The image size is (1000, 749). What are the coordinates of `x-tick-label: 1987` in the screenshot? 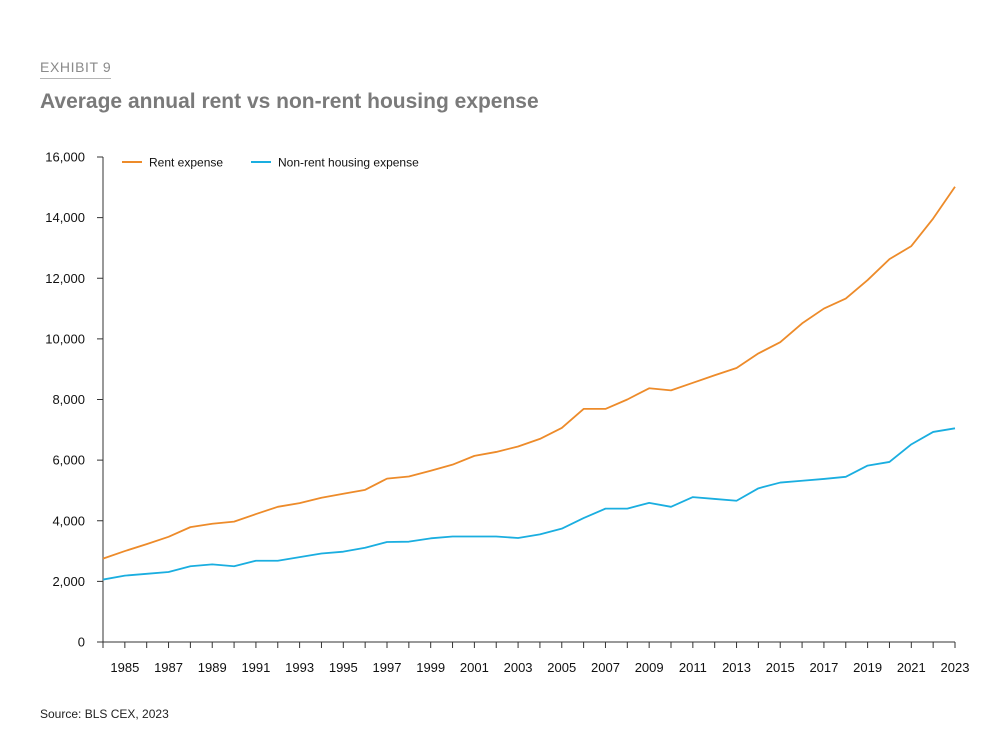 It's located at (168, 667).